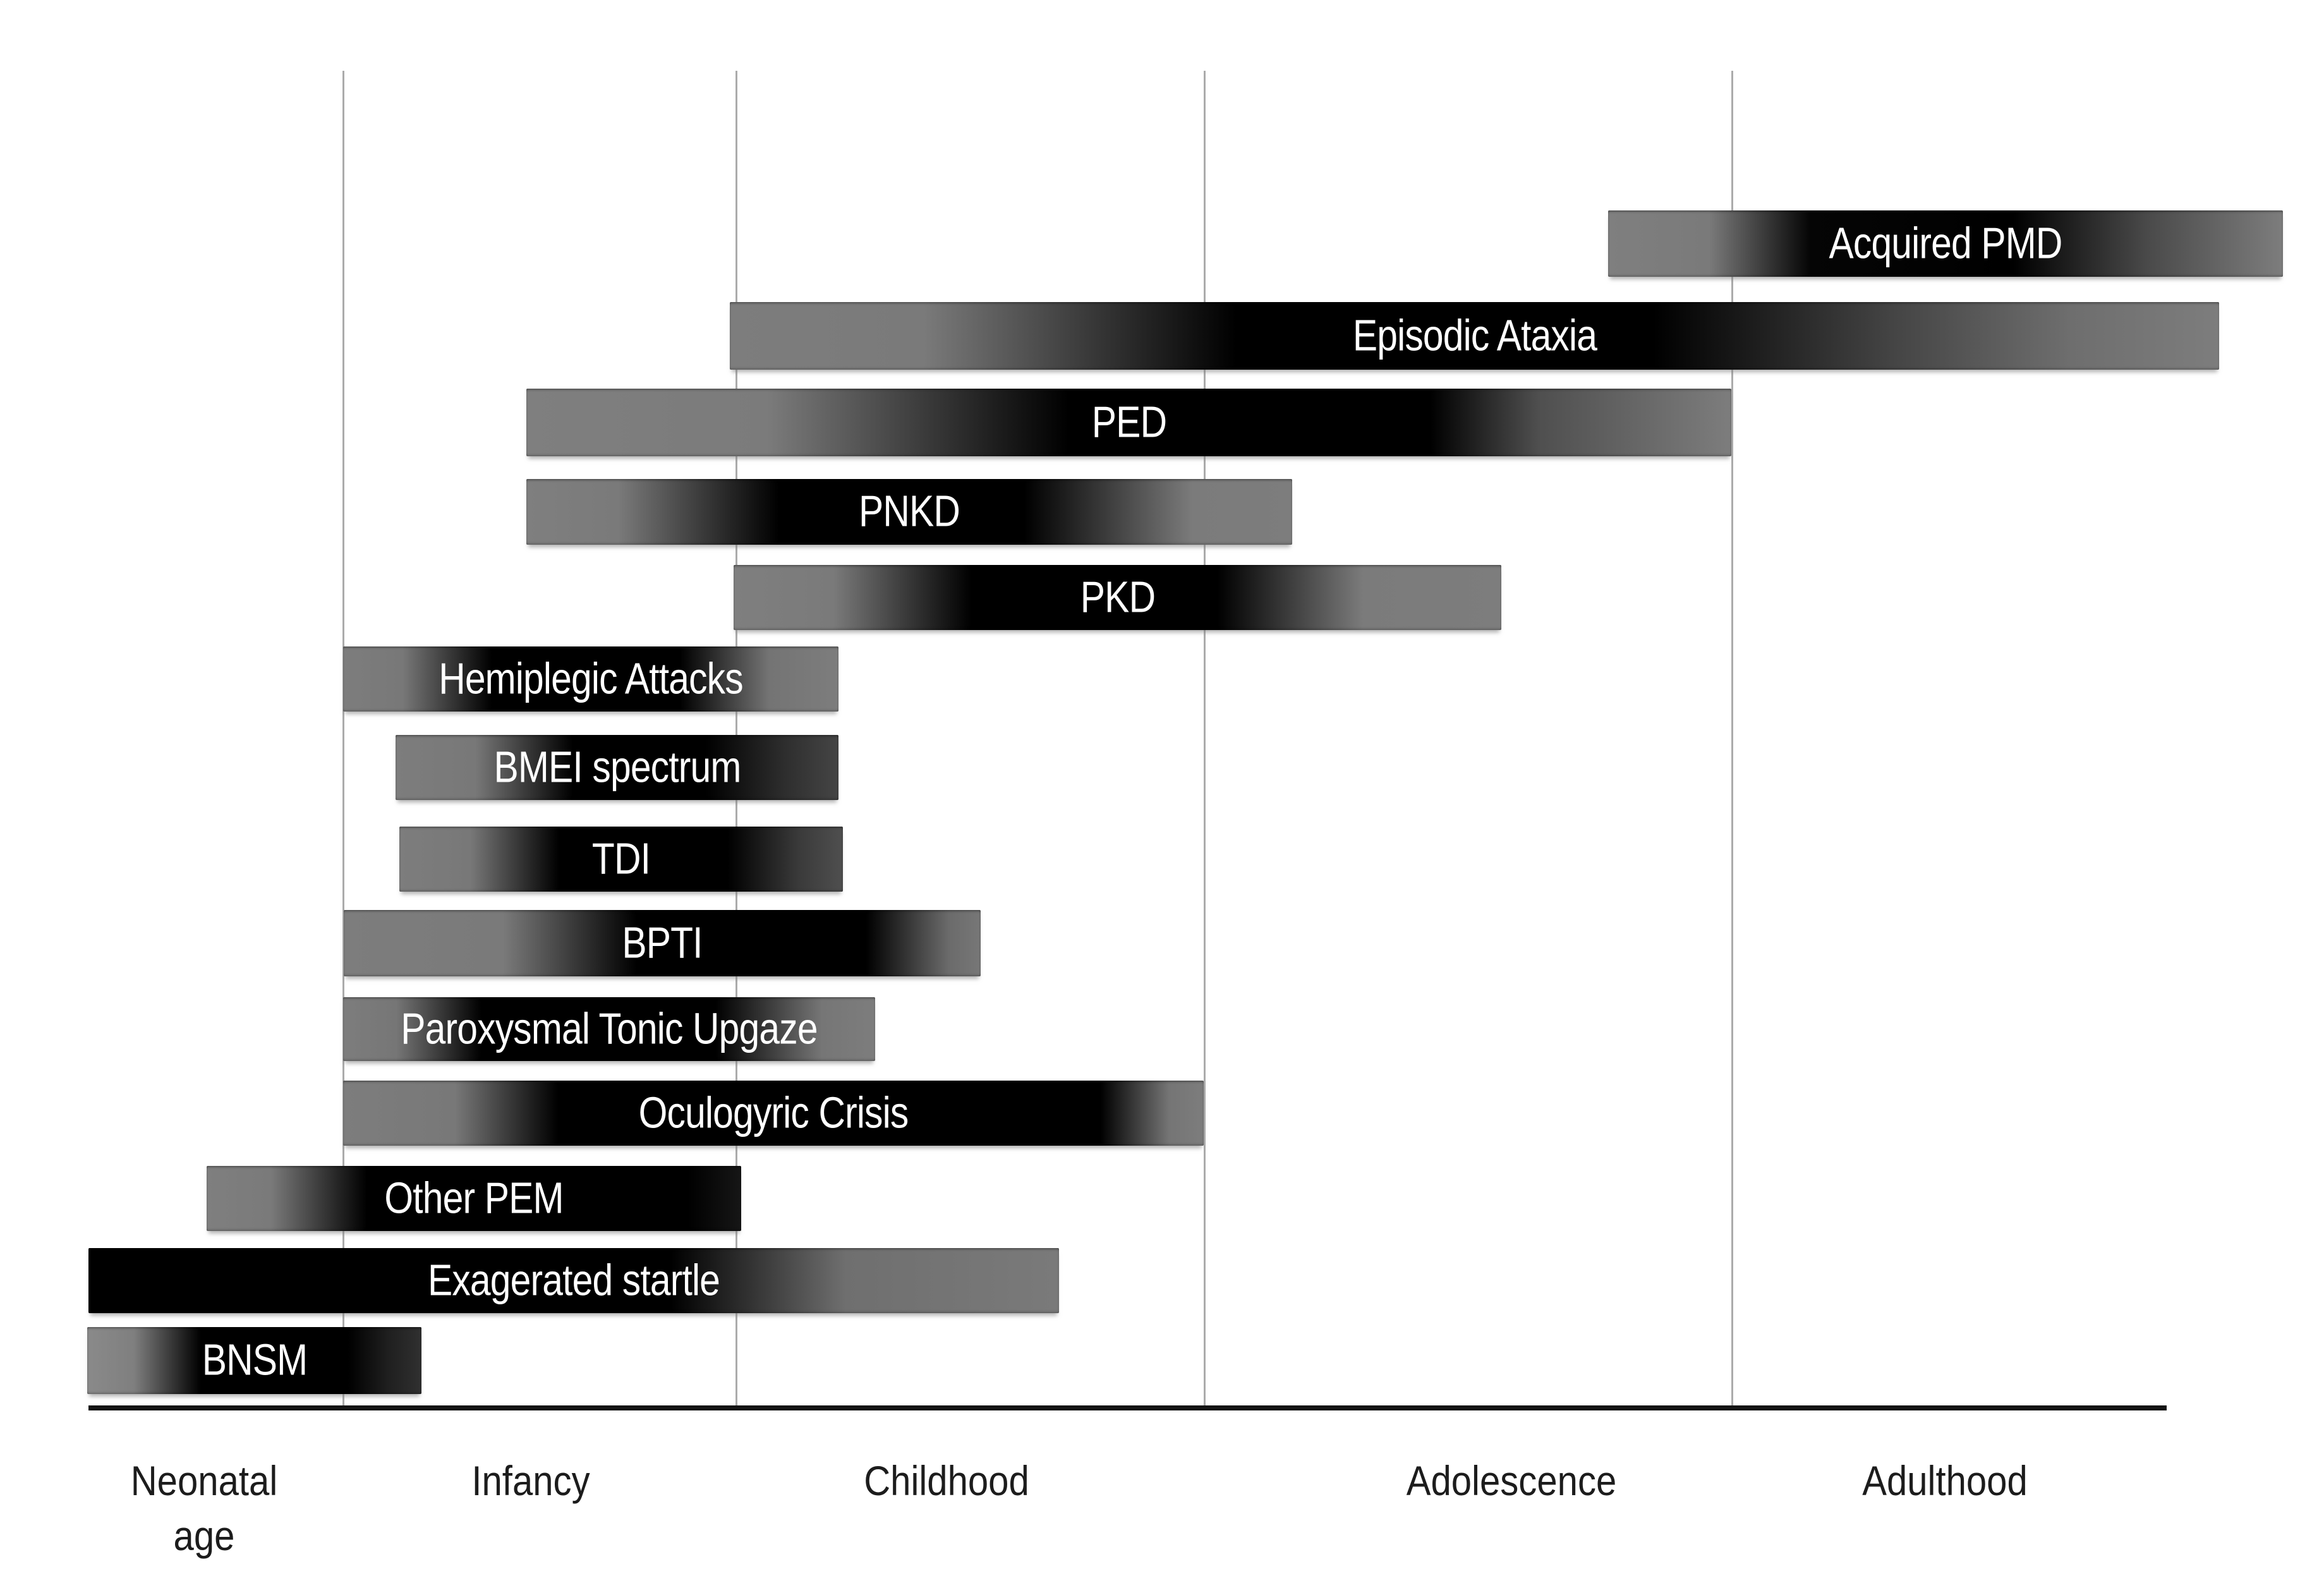  I want to click on bar-label-ped: PED, so click(1128, 421).